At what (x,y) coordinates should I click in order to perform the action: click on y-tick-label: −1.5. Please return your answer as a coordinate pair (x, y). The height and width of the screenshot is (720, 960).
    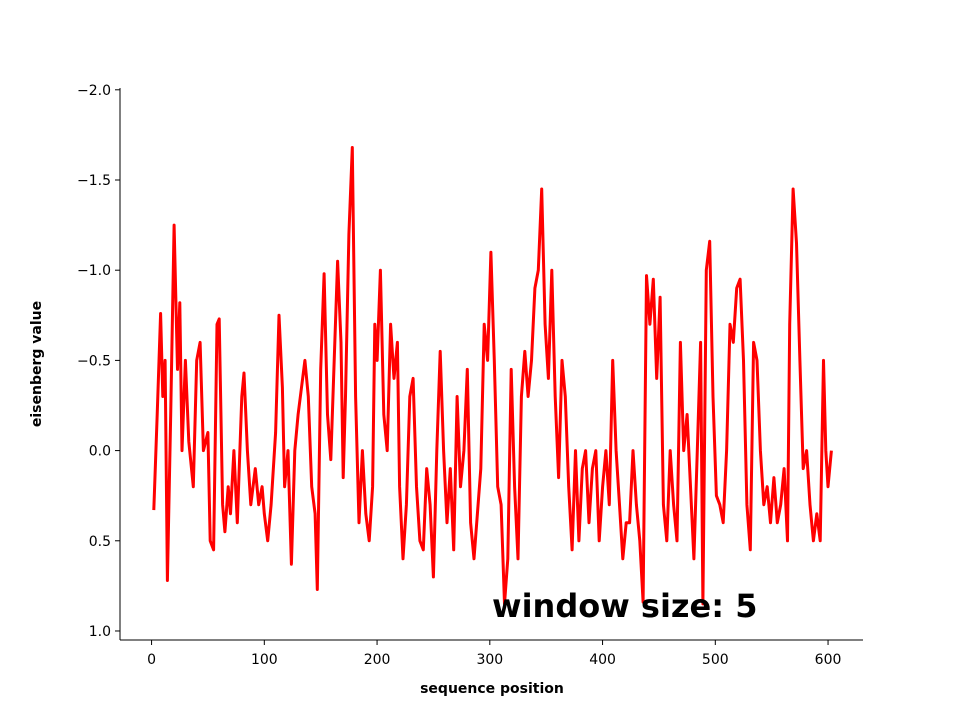
    Looking at the image, I should click on (94, 181).